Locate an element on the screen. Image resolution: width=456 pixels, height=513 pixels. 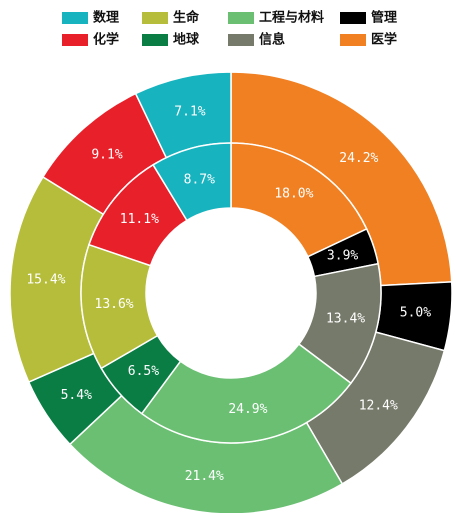
legend-label: 数理 is located at coordinates (106, 18).